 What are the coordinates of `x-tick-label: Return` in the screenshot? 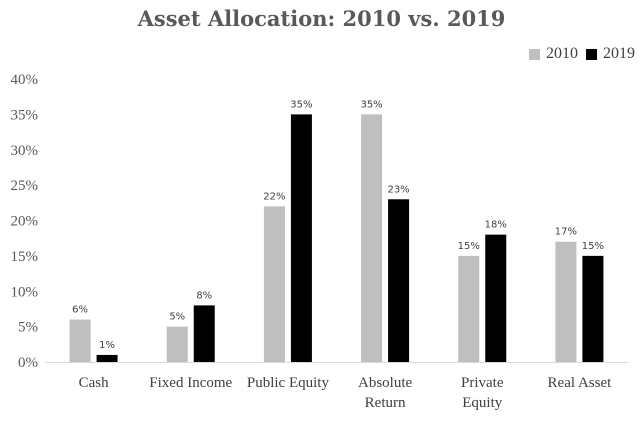 It's located at (385, 403).